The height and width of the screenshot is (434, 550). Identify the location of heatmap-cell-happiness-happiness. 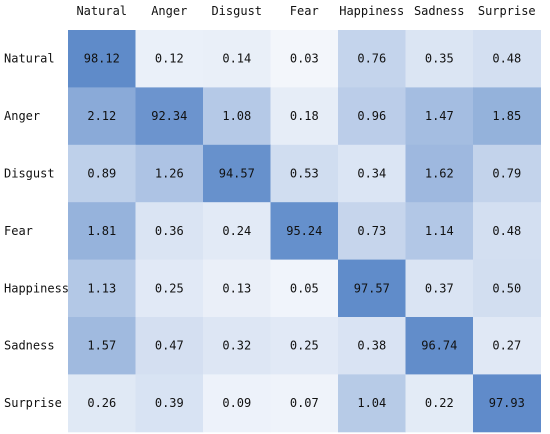
(372, 288).